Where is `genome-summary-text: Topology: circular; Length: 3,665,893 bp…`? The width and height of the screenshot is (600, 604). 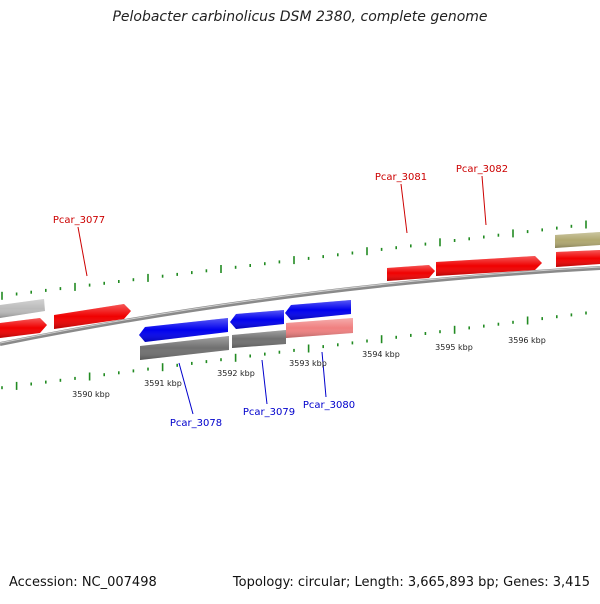 genome-summary-text: Topology: circular; Length: 3,665,893 bp… is located at coordinates (411, 582).